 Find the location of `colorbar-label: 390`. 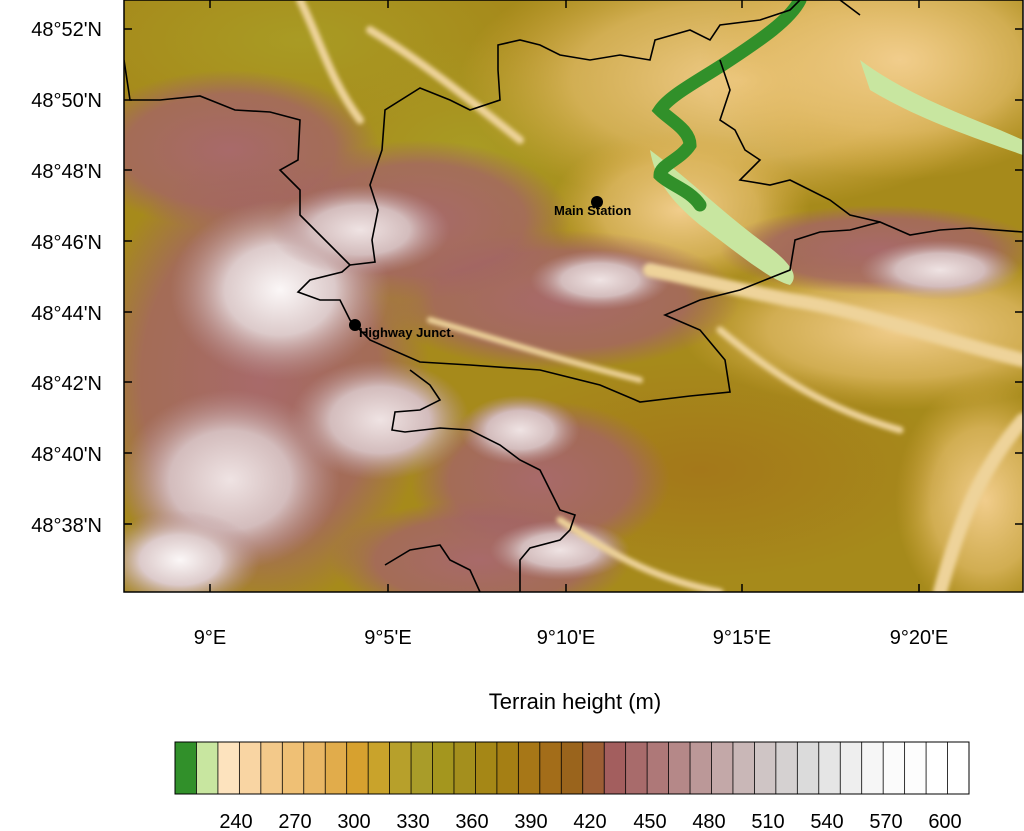

colorbar-label: 390 is located at coordinates (530, 821).